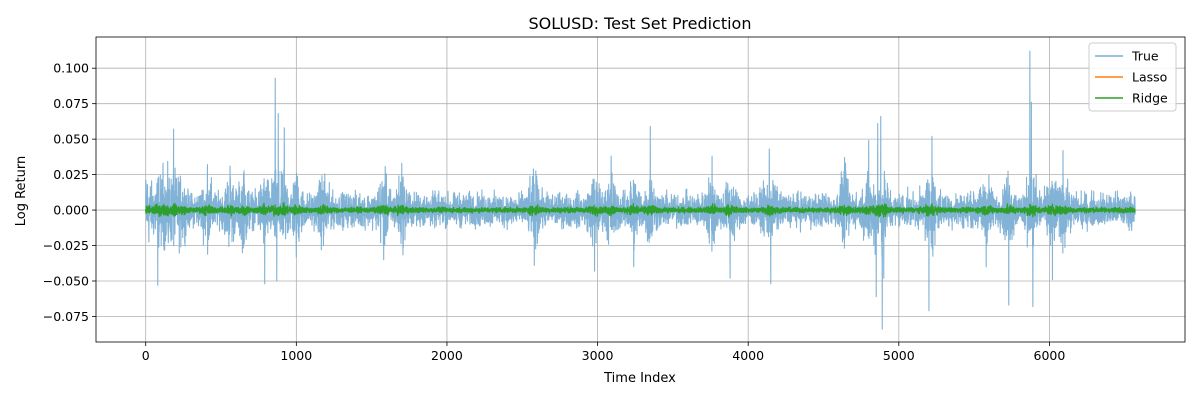 The image size is (1200, 400). I want to click on x-tick-label: 4000, so click(748, 355).